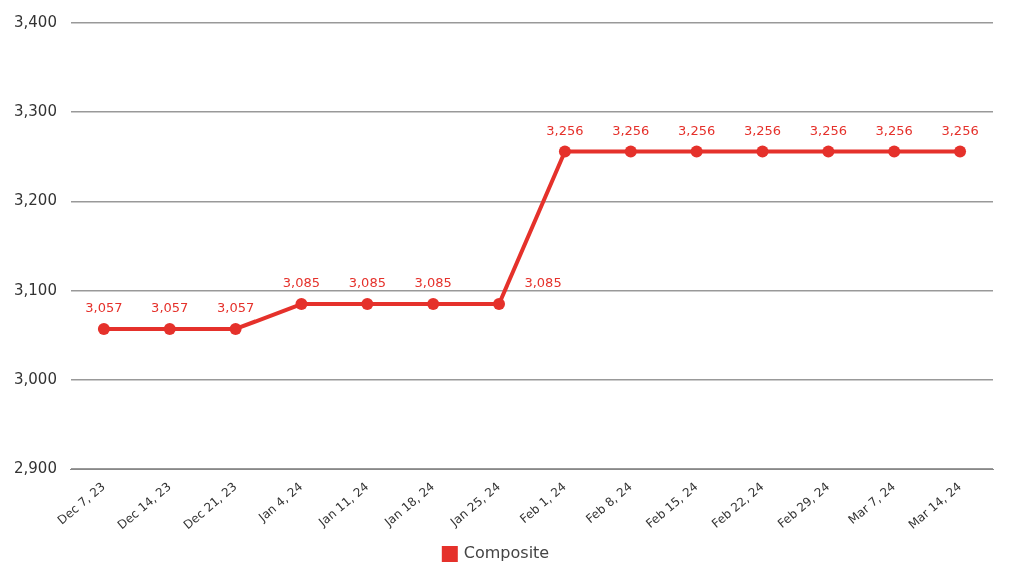 The image size is (1013, 572). What do you see at coordinates (210, 506) in the screenshot?
I see `x-tick-label: Dec 21, 23` at bounding box center [210, 506].